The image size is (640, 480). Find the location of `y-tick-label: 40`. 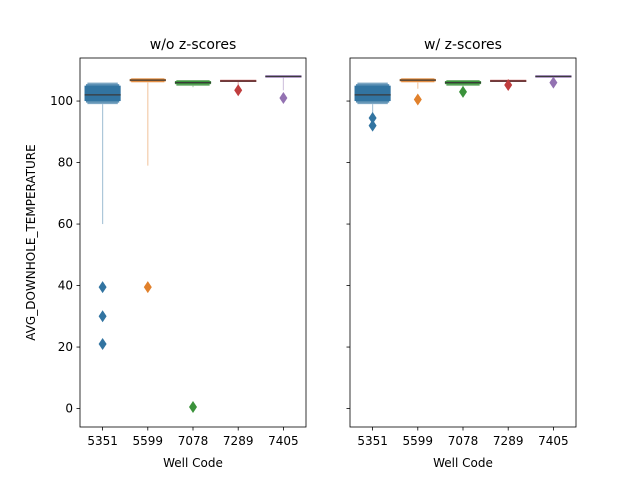

y-tick-label: 40 is located at coordinates (65, 286).